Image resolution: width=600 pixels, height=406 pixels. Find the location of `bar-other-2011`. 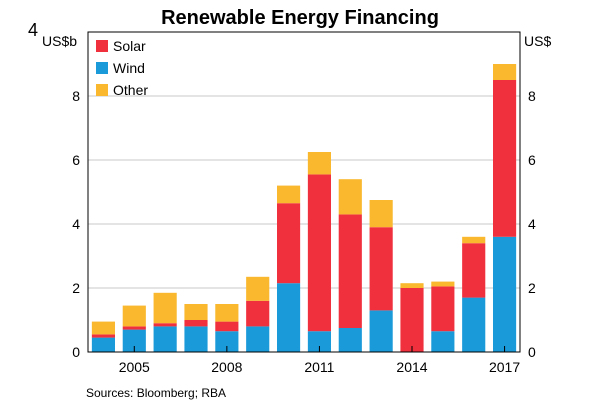

bar-other-2011 is located at coordinates (319, 163).